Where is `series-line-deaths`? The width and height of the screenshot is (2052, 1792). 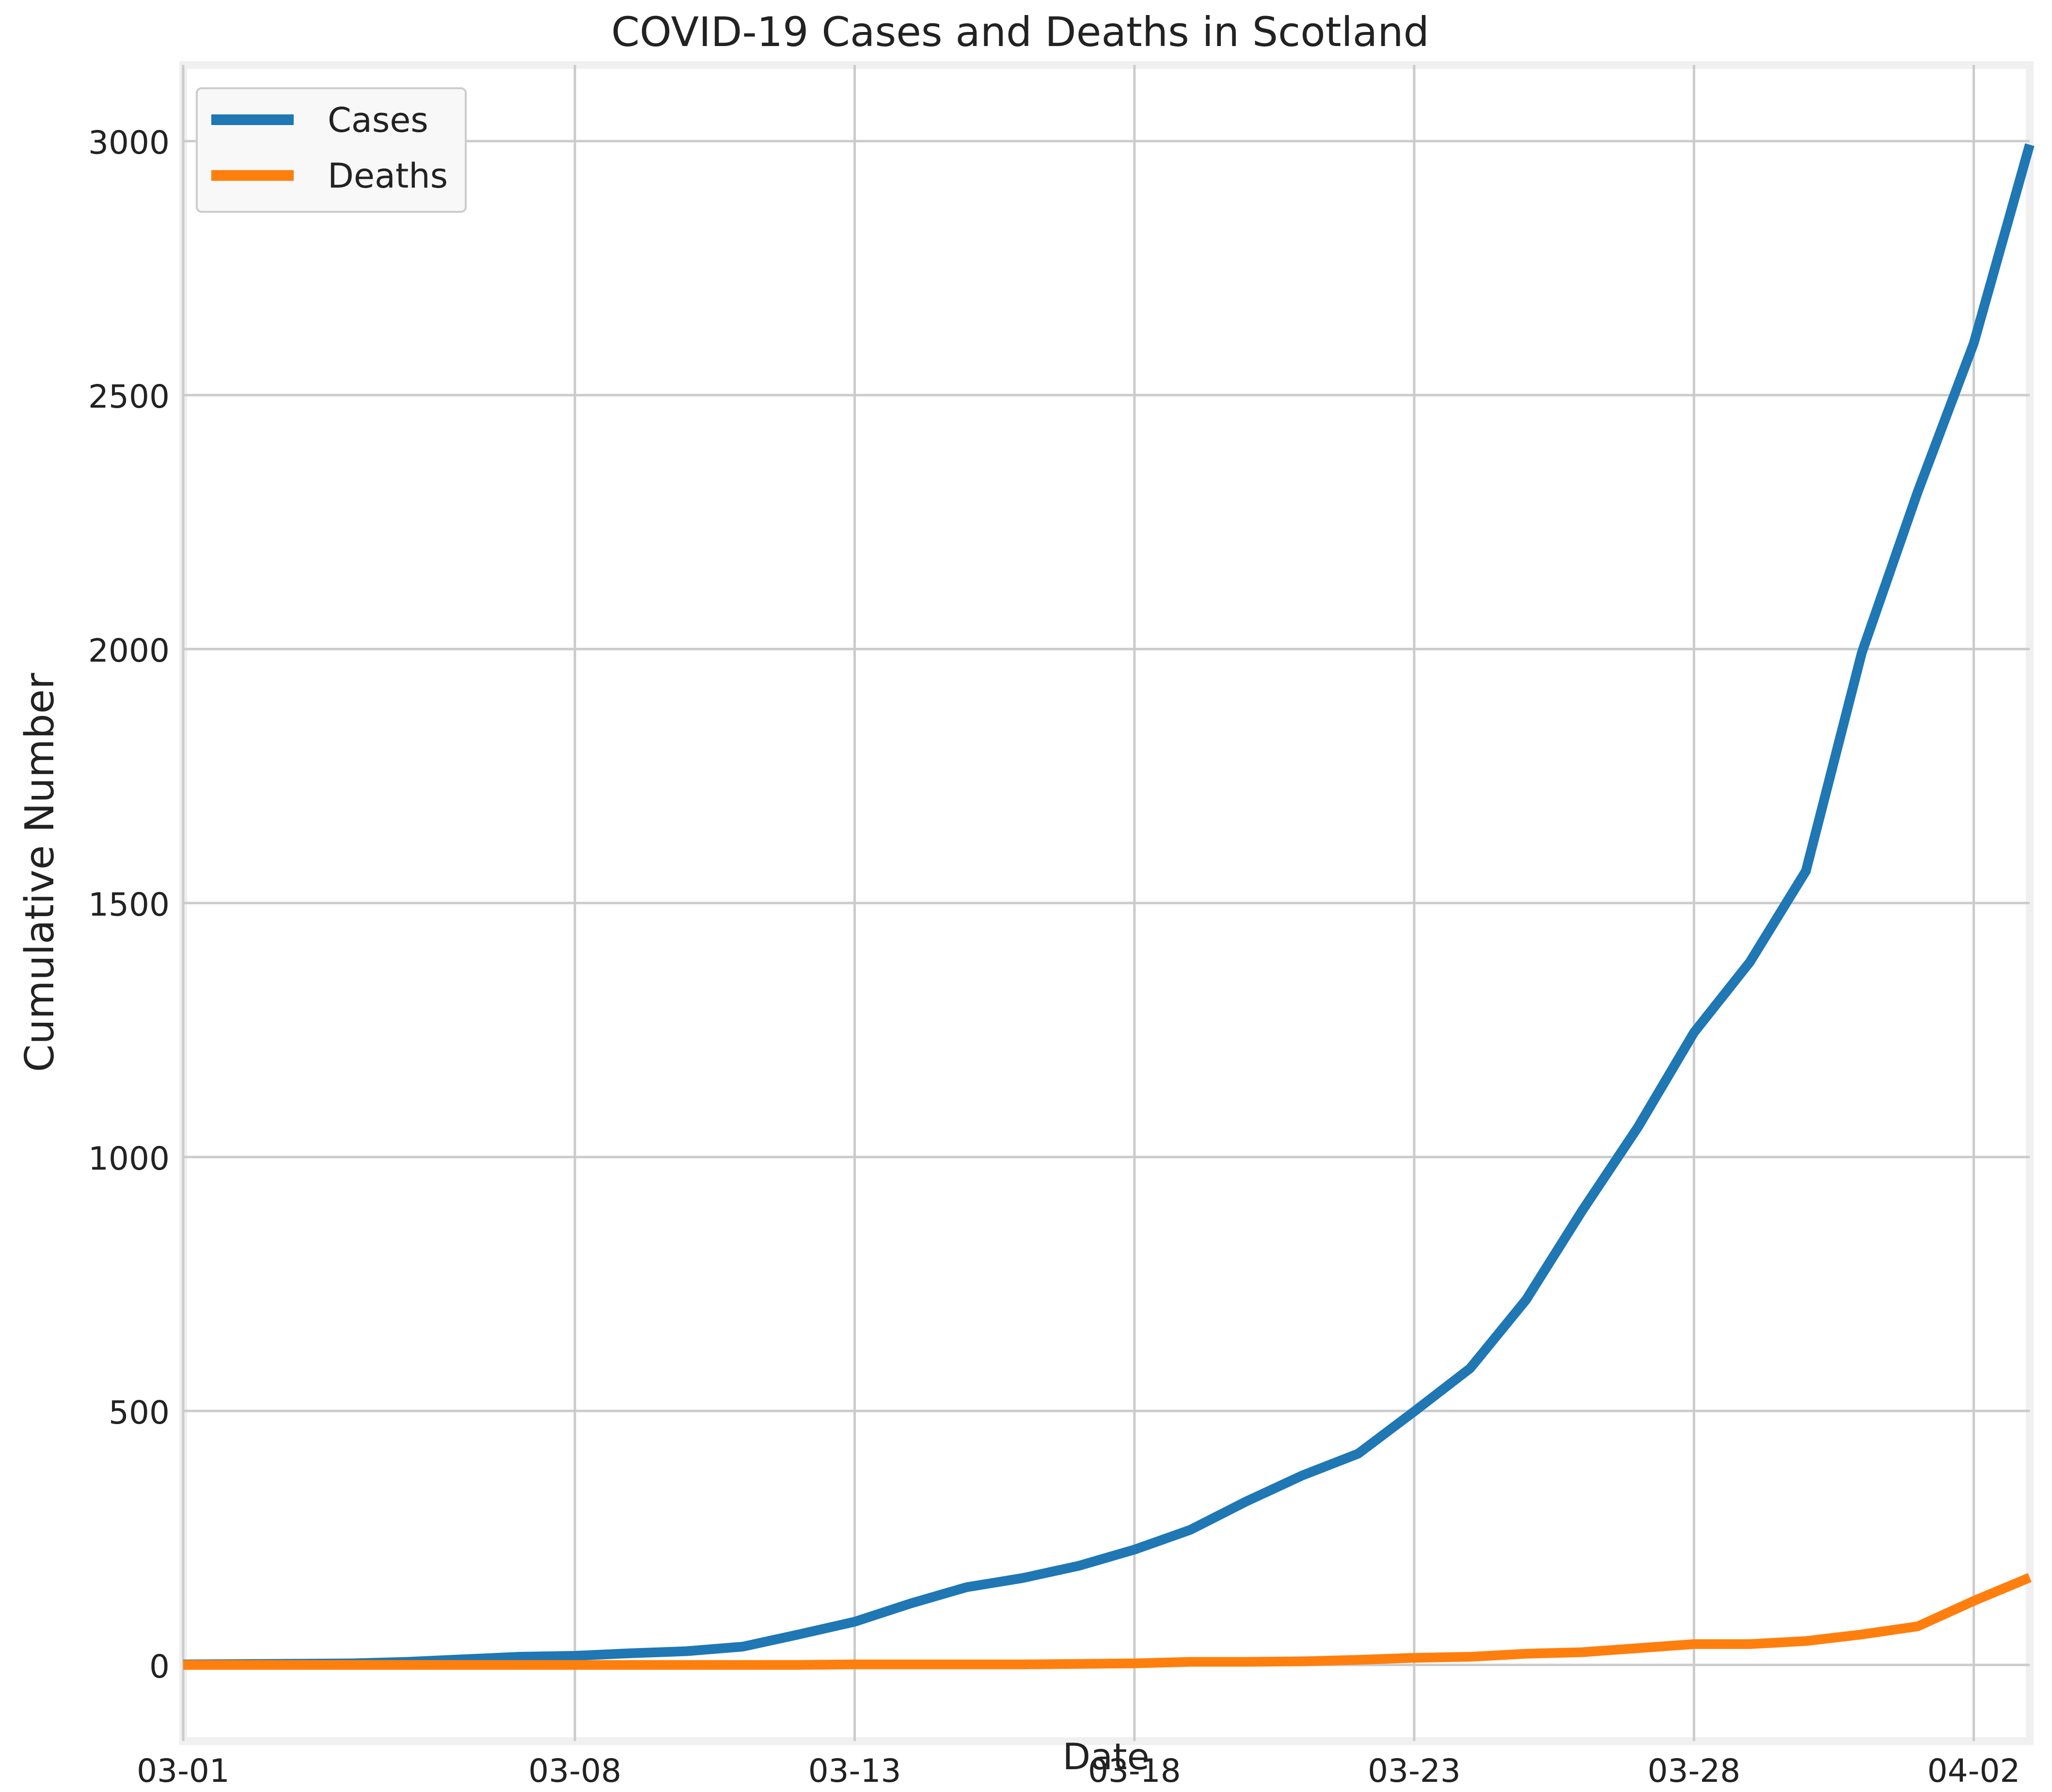
series-line-deaths is located at coordinates (1107, 1621).